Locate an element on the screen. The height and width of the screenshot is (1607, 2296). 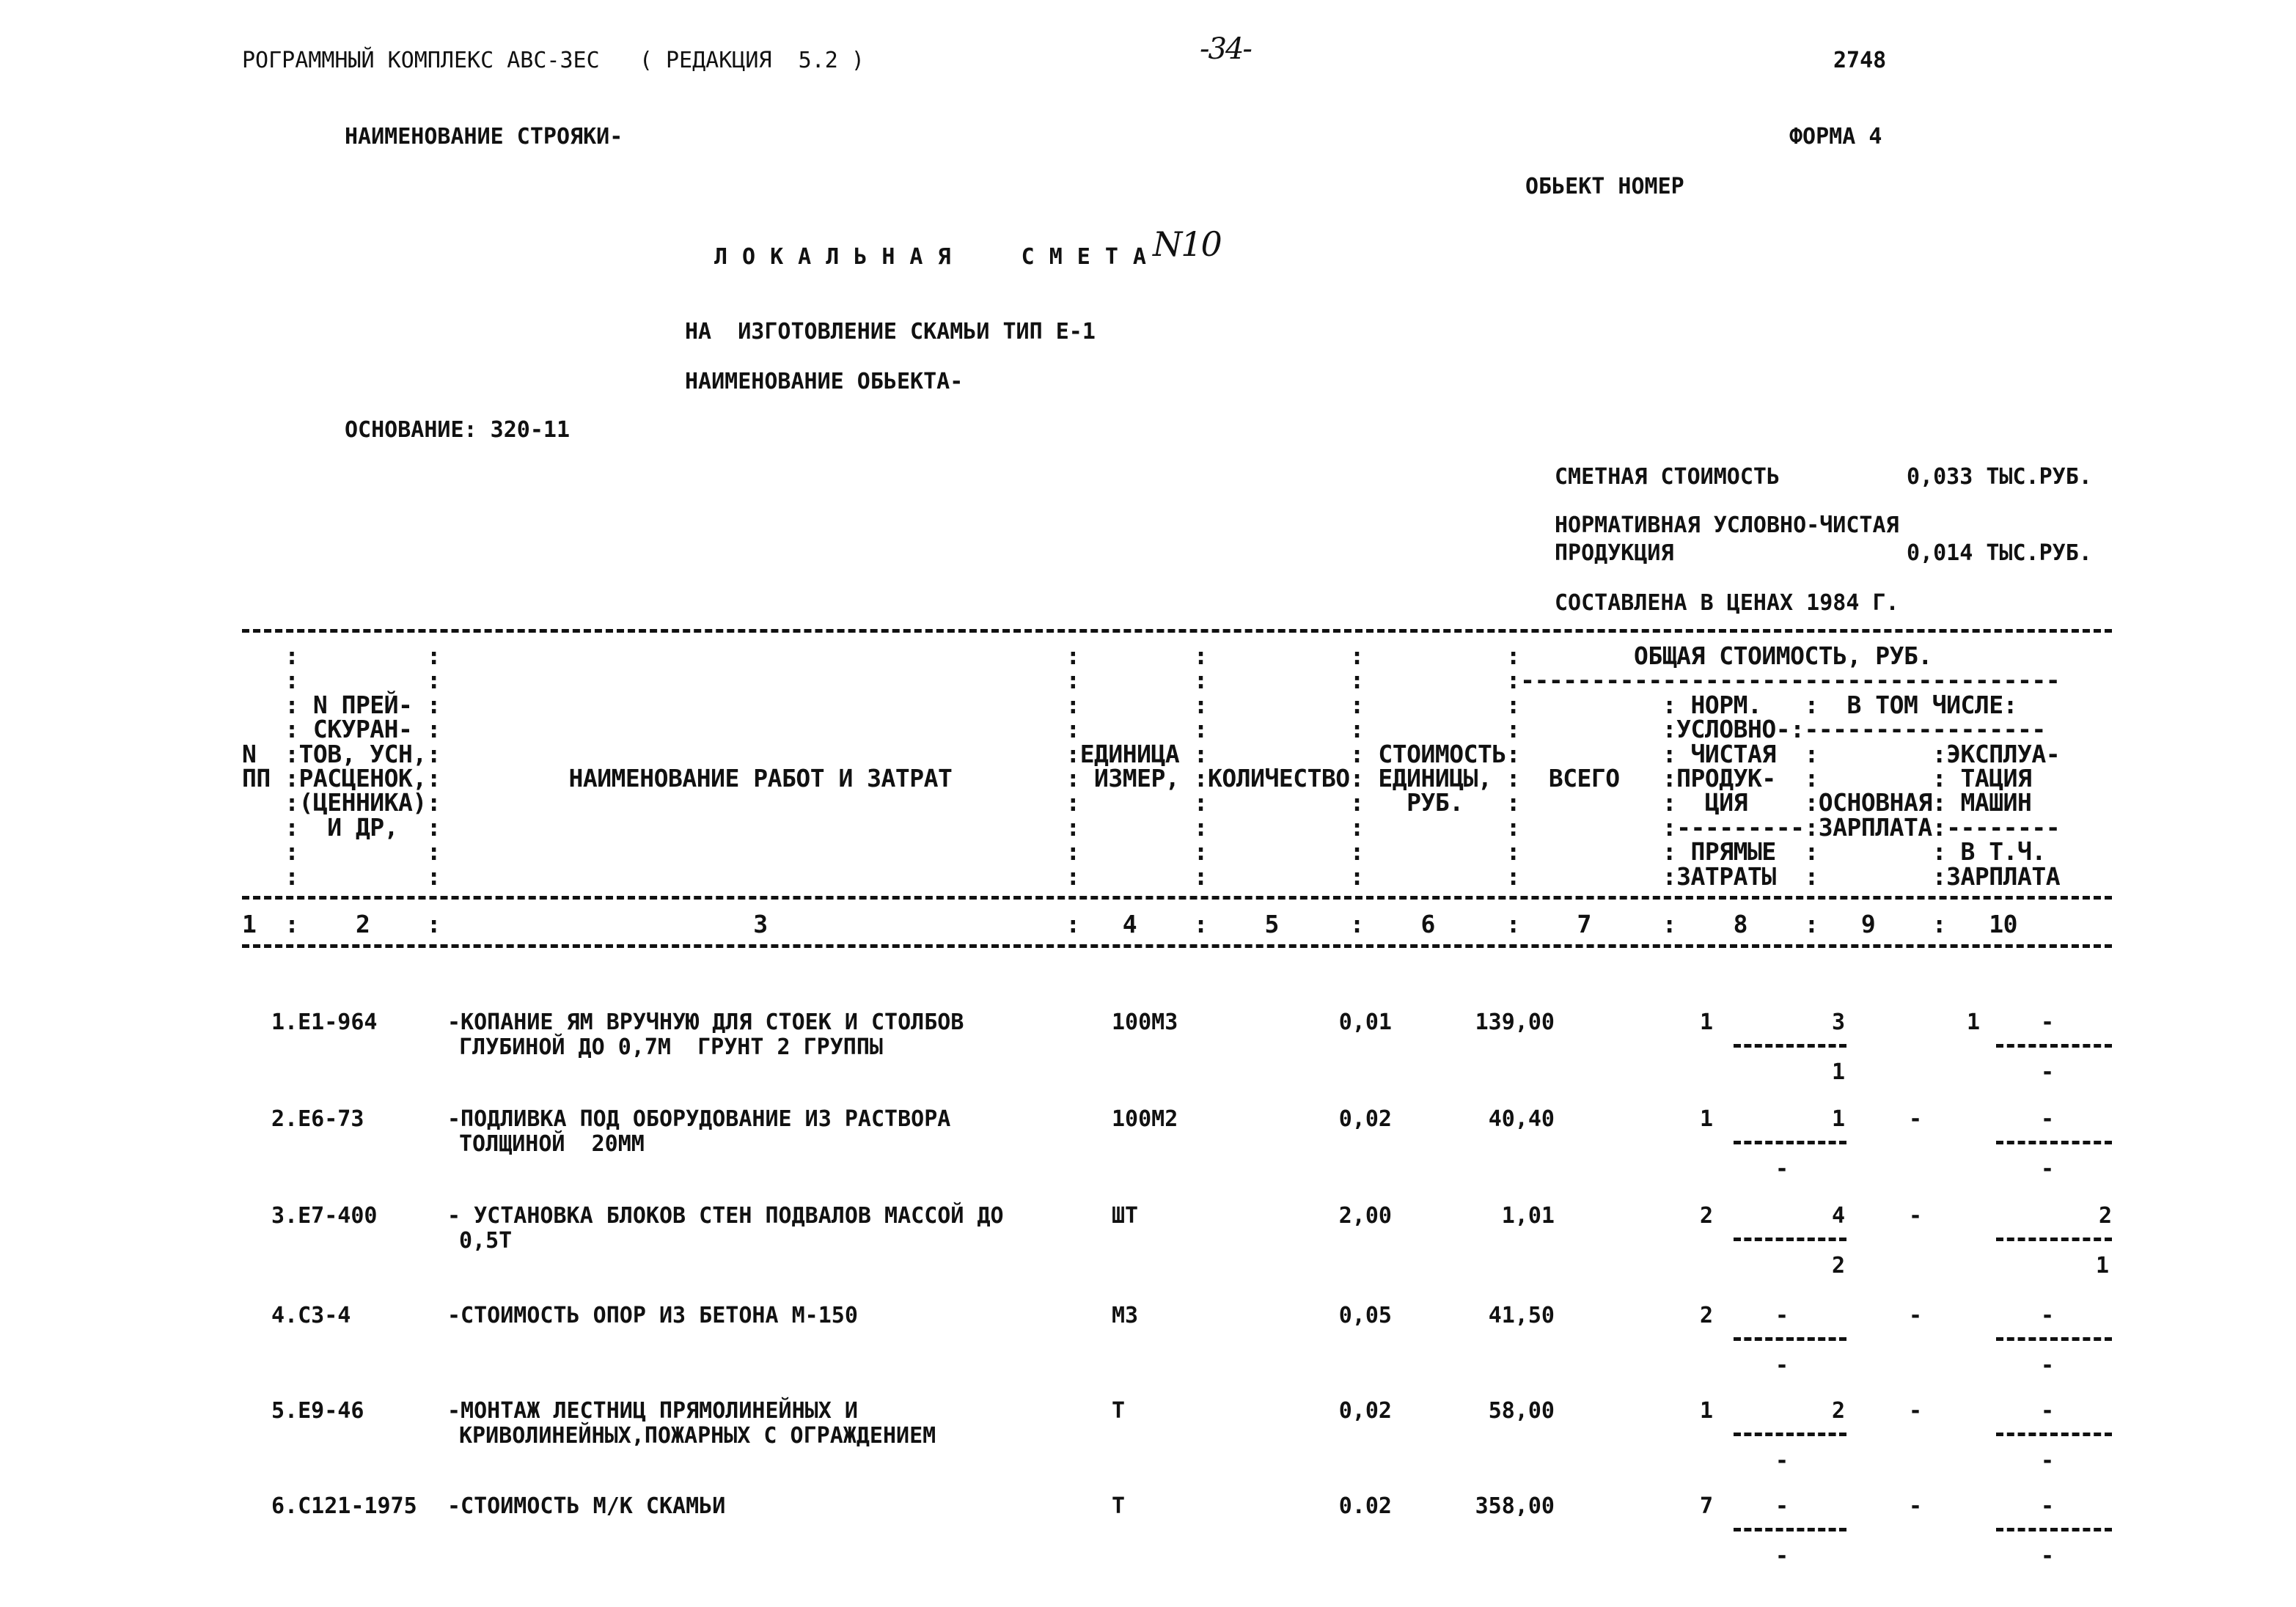
work-name-cont: ГЛУБИНОЙ ДО 0,7М ГРУНТ 2 ГРУППЫ is located at coordinates (671, 1047).